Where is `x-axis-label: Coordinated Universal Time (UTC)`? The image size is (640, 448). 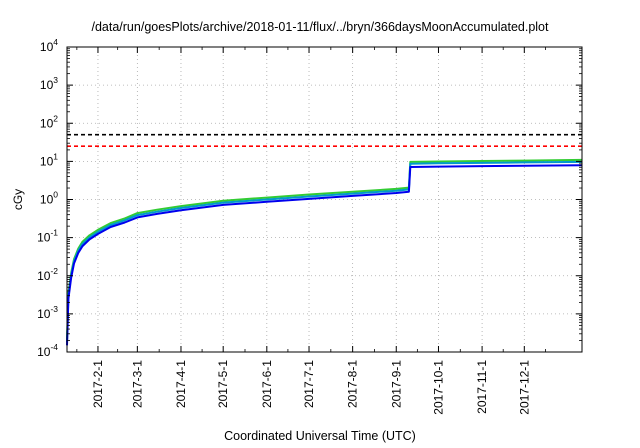
x-axis-label: Coordinated Universal Time (UTC) is located at coordinates (320, 436).